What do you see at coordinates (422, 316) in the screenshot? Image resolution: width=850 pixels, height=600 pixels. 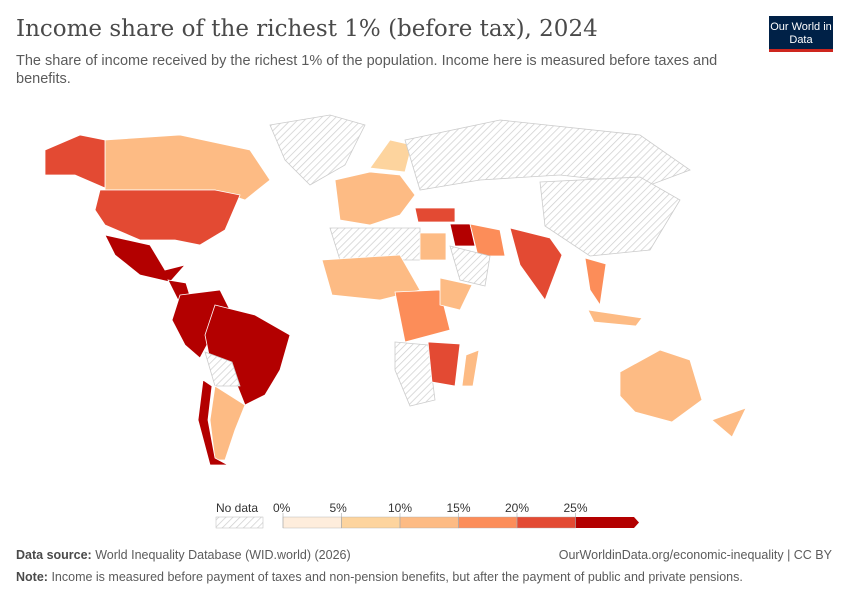 I see `region-central-africa: Central Africa` at bounding box center [422, 316].